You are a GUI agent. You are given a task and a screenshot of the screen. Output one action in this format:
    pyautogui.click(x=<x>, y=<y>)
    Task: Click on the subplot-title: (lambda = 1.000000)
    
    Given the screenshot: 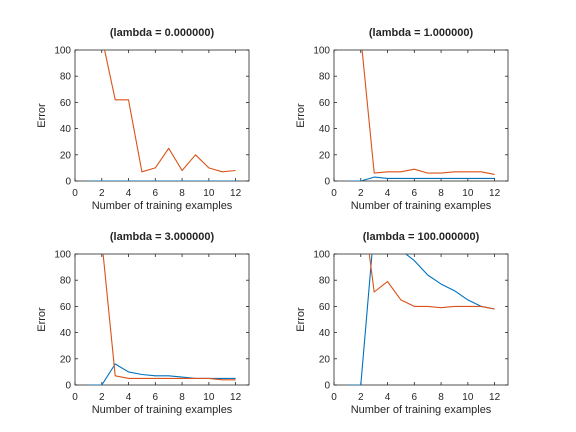 What is the action you would take?
    pyautogui.click(x=421, y=33)
    